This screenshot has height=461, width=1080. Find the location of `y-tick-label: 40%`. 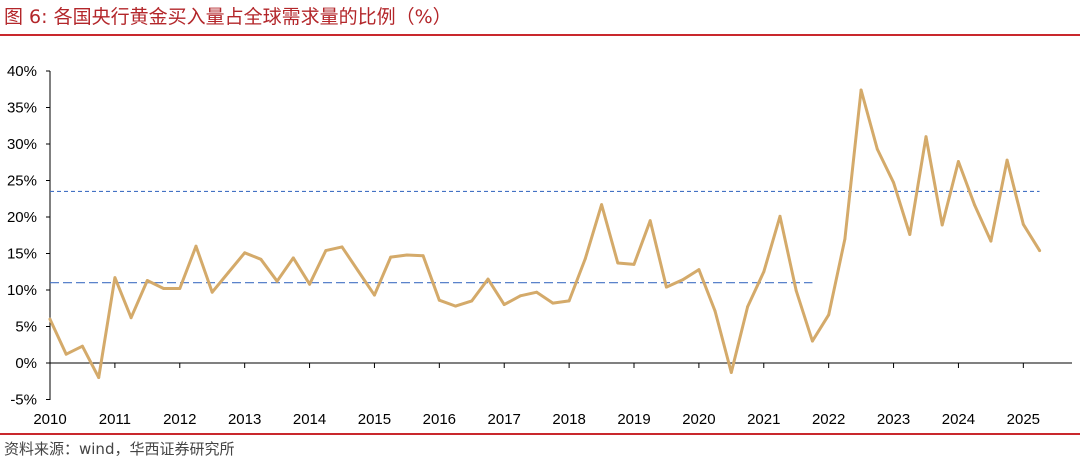

y-tick-label: 40% is located at coordinates (22, 71).